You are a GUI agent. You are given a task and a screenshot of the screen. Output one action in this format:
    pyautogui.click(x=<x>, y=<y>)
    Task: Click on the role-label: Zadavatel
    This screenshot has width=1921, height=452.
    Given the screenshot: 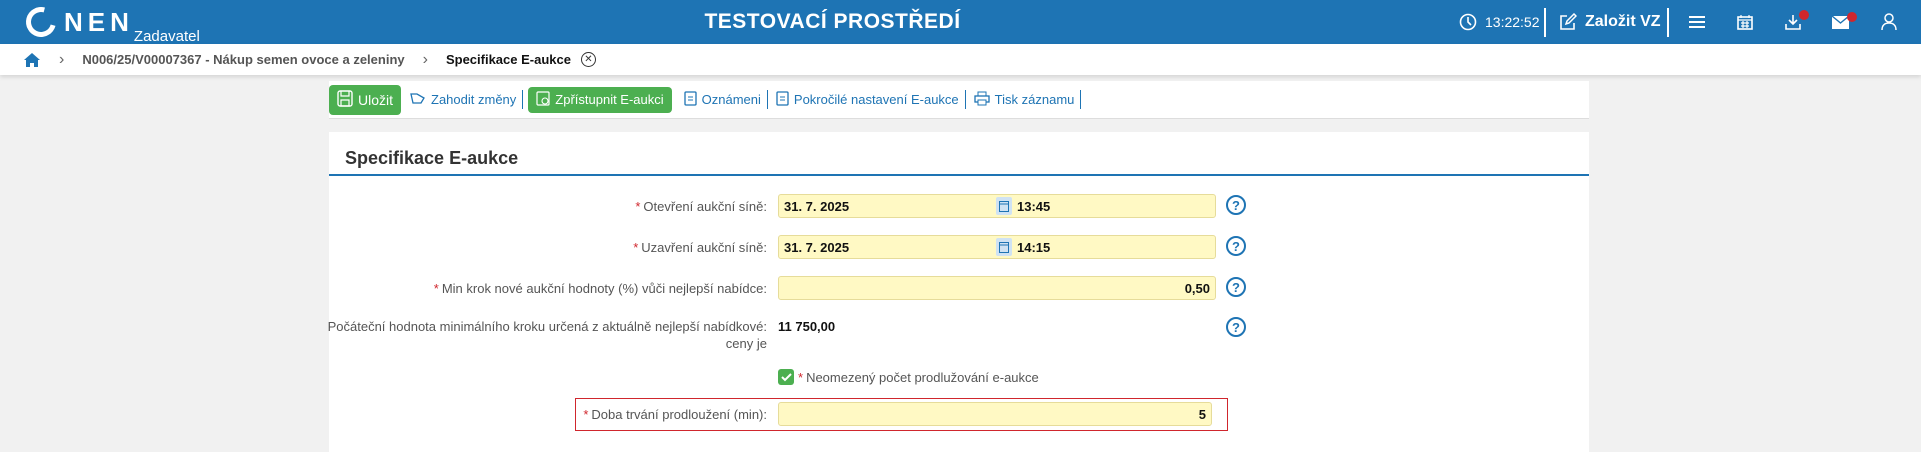 What is the action you would take?
    pyautogui.click(x=166, y=36)
    